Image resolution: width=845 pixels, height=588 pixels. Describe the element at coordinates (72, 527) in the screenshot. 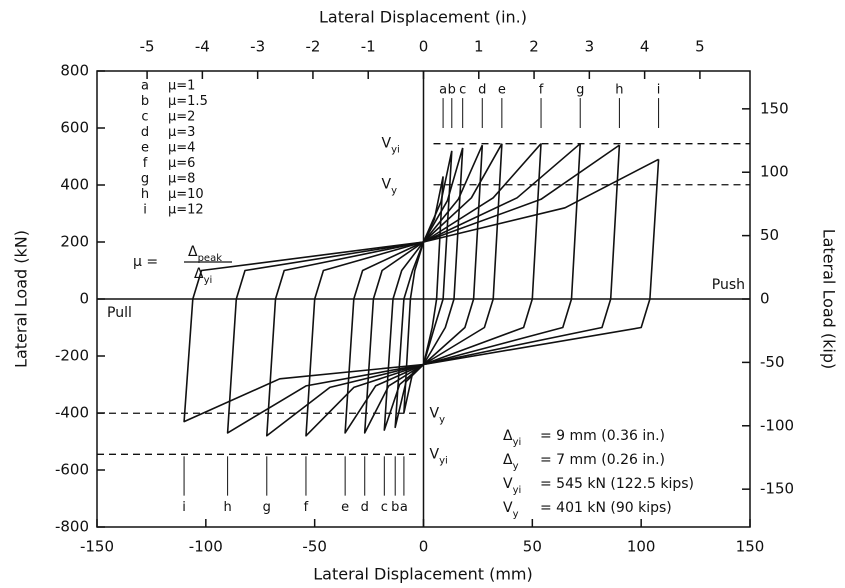

I see `y-tick-label: -800` at that location.